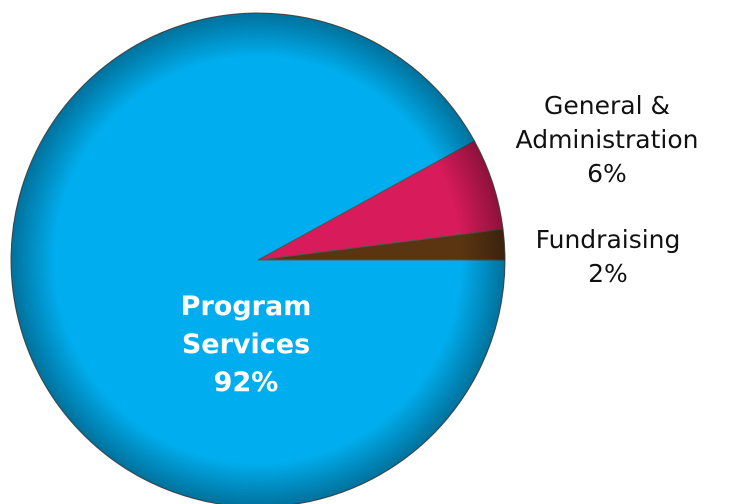 The image size is (730, 504). What do you see at coordinates (607, 122) in the screenshot?
I see `category-label: General & Administration` at bounding box center [607, 122].